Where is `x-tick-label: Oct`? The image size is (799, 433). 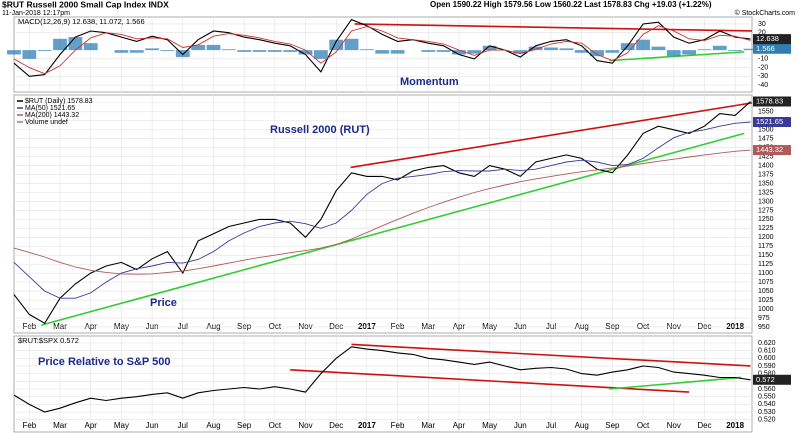
x-tick-label: Oct is located at coordinates (275, 425).